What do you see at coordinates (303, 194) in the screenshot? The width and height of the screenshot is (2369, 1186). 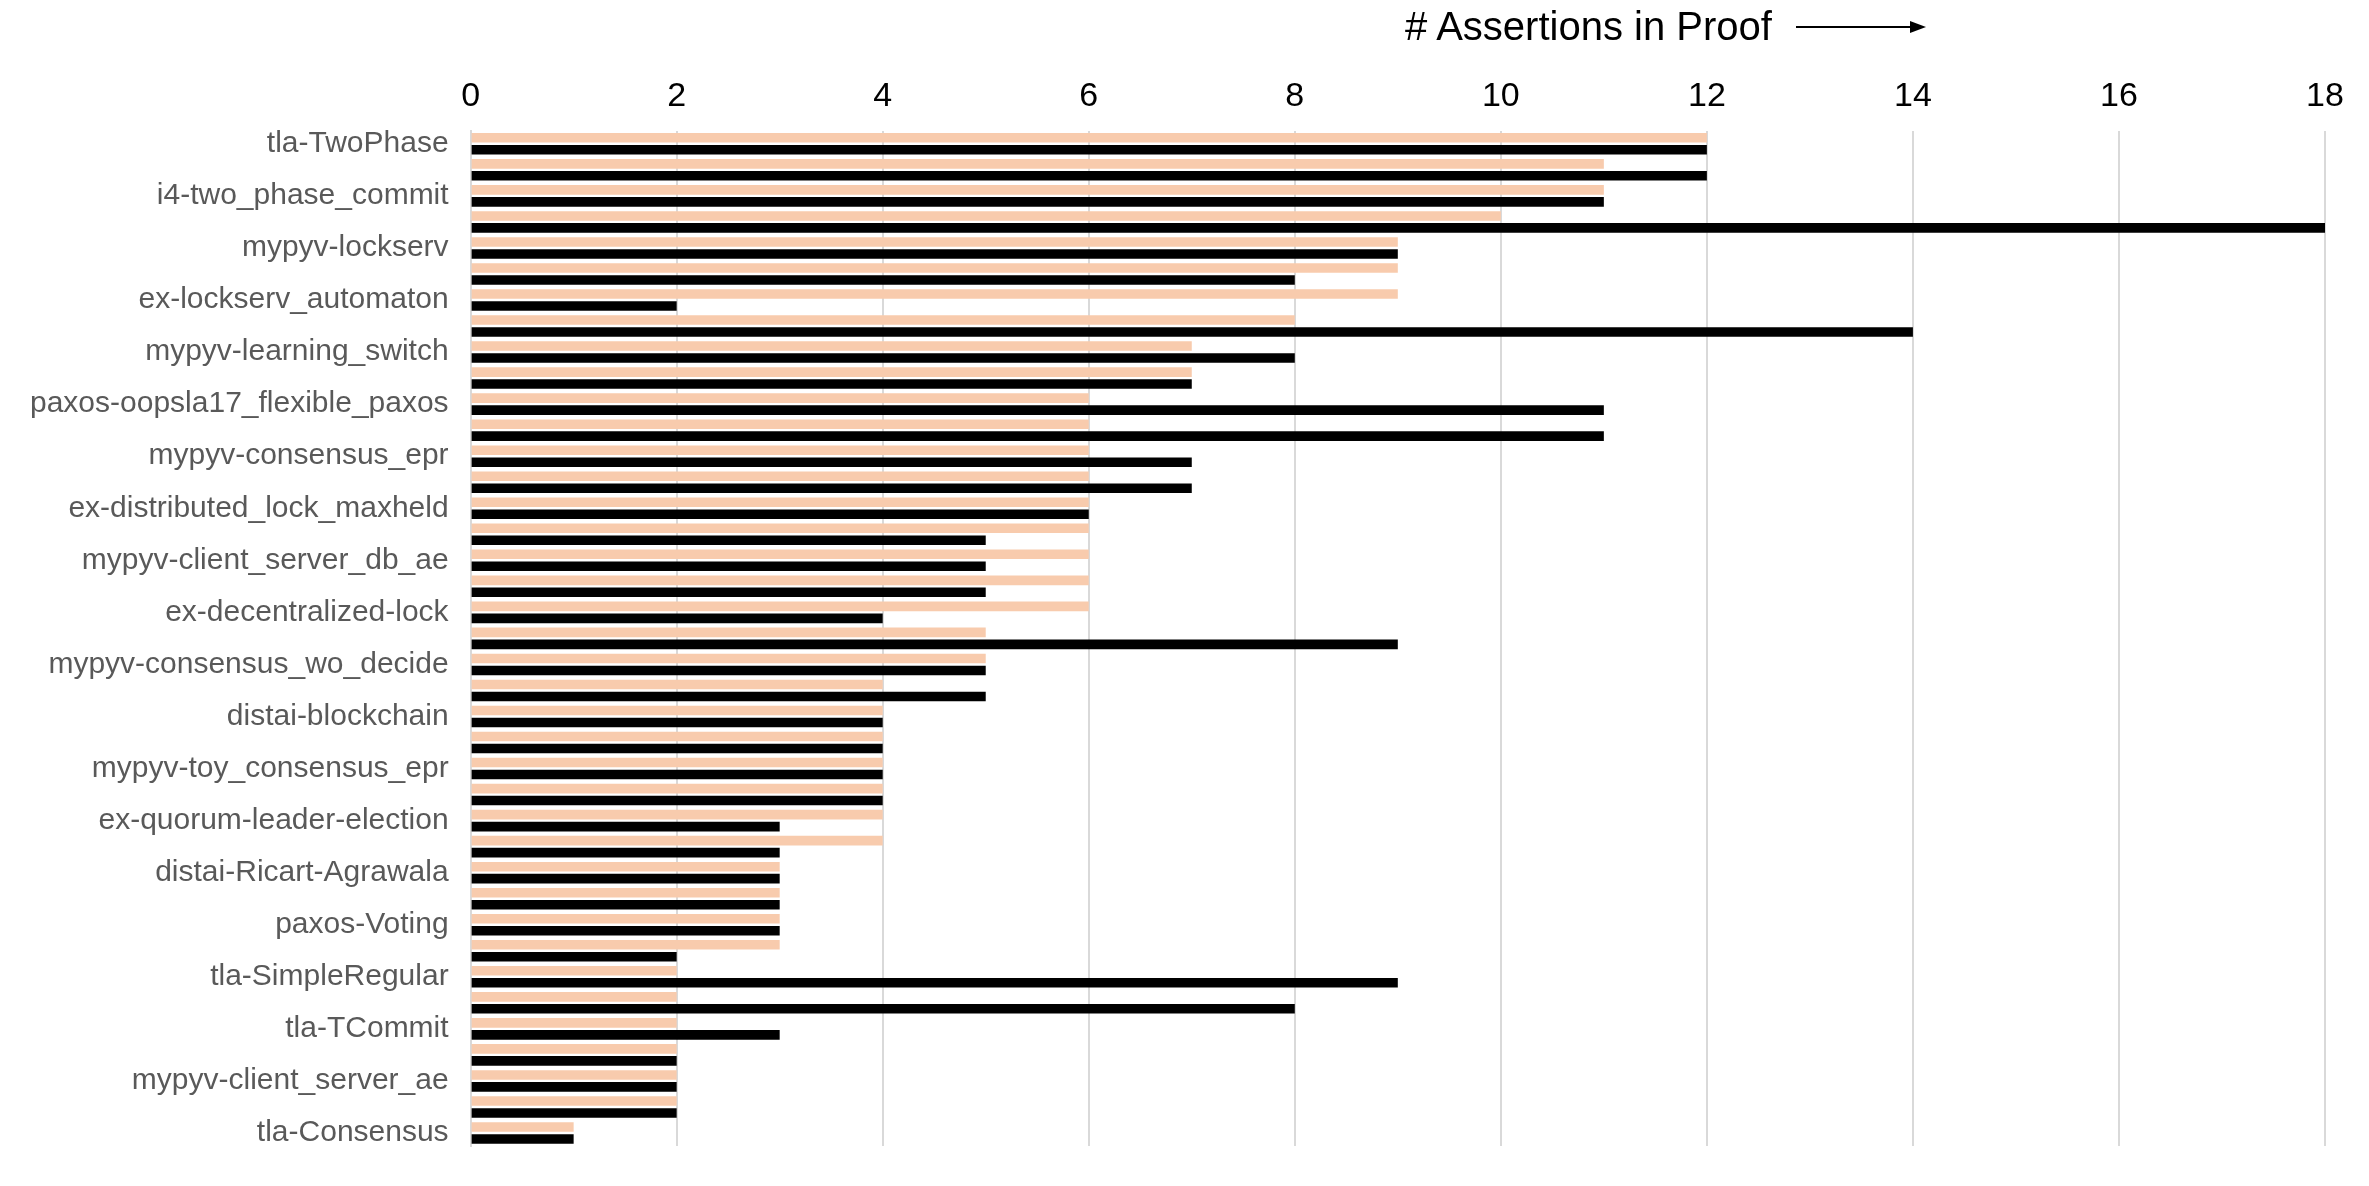 I see `y-tick-label: i4-two_phase_commit` at bounding box center [303, 194].